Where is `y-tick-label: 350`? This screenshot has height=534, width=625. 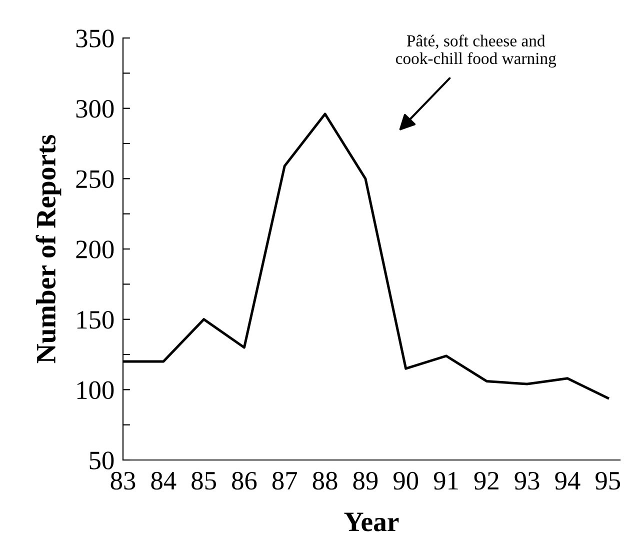
y-tick-label: 350 is located at coordinates (95, 39).